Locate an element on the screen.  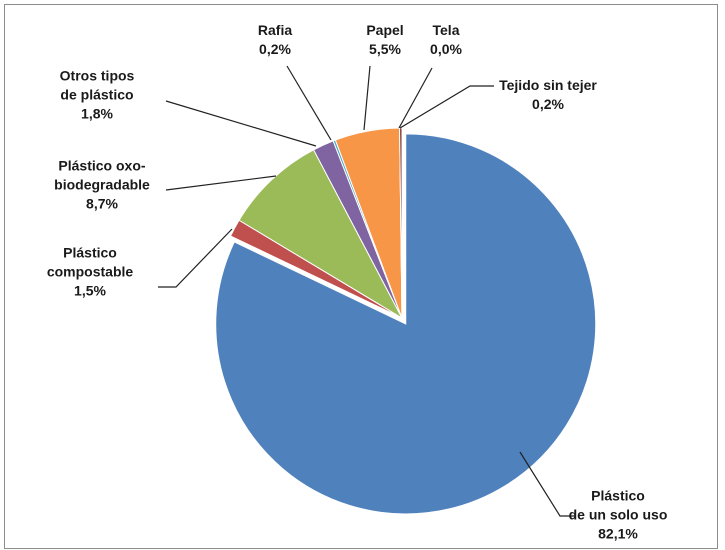
slice-label: Plástico compostable 1,5% is located at coordinates (90, 272).